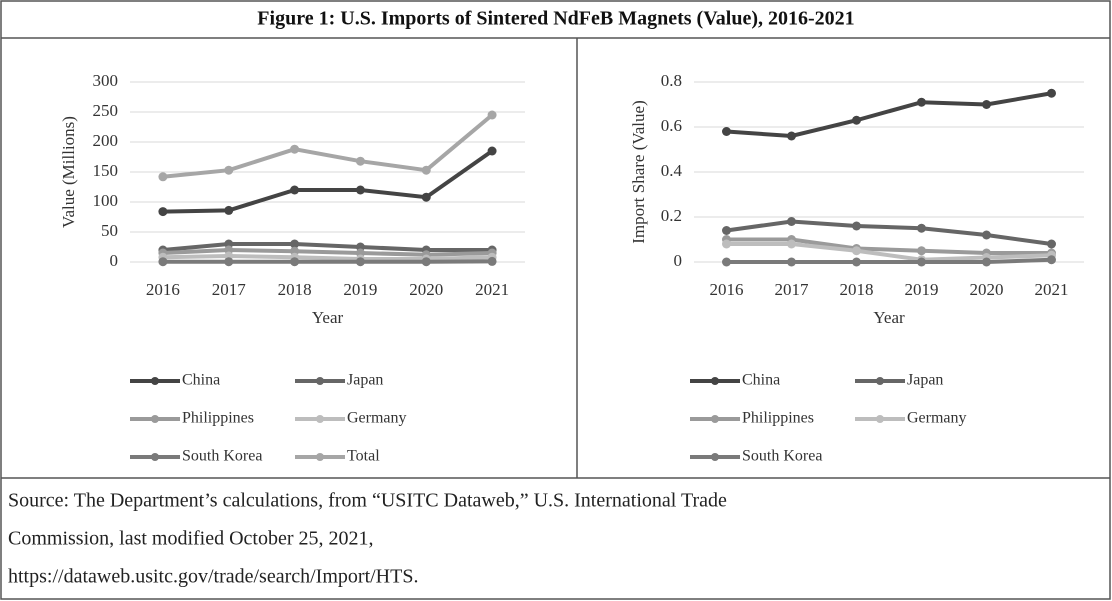 This screenshot has height=601, width=1112. Describe the element at coordinates (106, 80) in the screenshot. I see `y-tick-label: 300` at that location.